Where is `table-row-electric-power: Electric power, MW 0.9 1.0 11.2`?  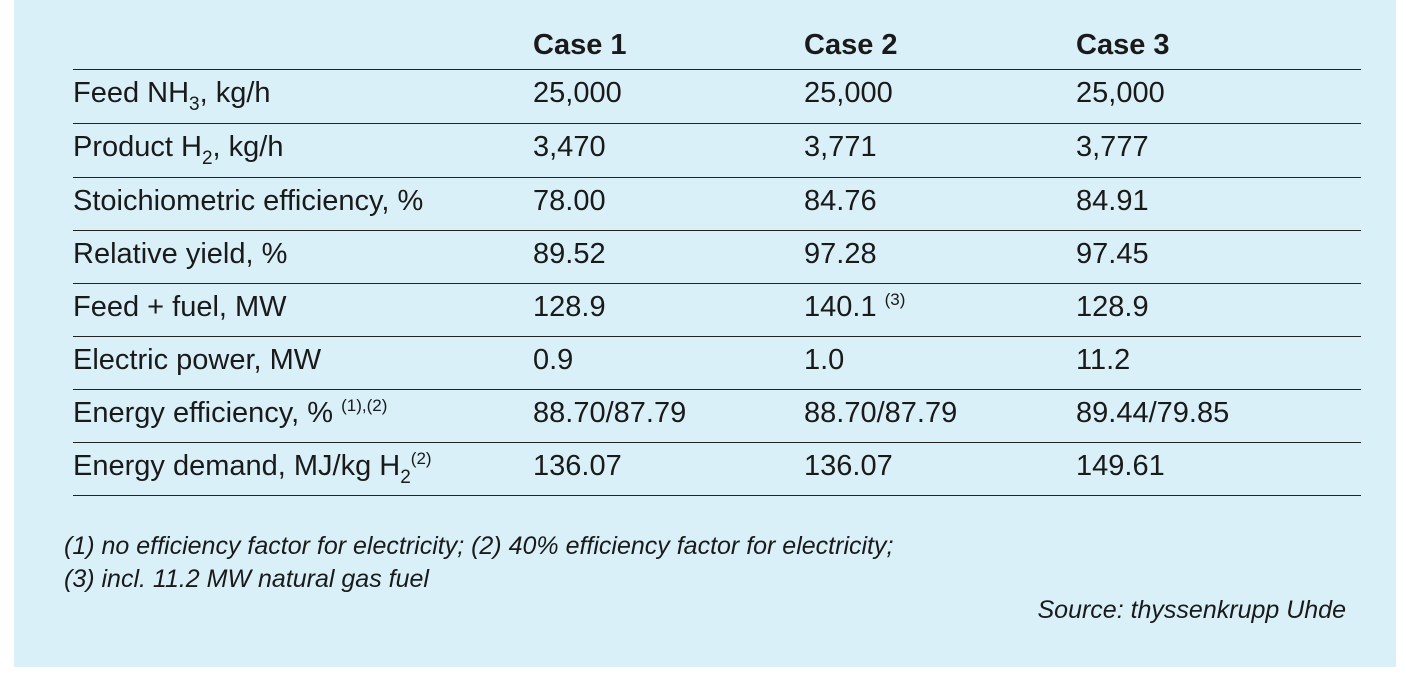
table-row-electric-power: Electric power, MW 0.9 1.0 11.2 is located at coordinates (717, 363).